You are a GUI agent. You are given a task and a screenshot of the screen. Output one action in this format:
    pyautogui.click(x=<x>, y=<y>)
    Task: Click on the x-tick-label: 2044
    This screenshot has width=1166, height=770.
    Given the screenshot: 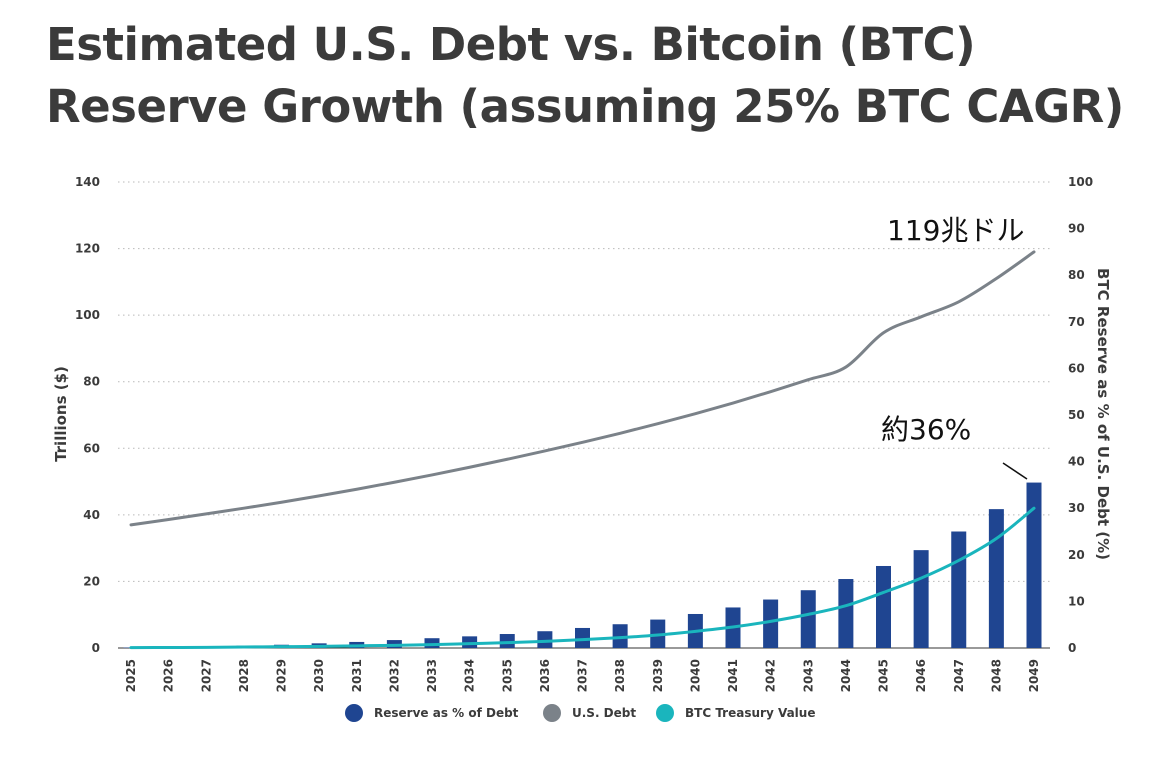 What is the action you would take?
    pyautogui.click(x=846, y=675)
    